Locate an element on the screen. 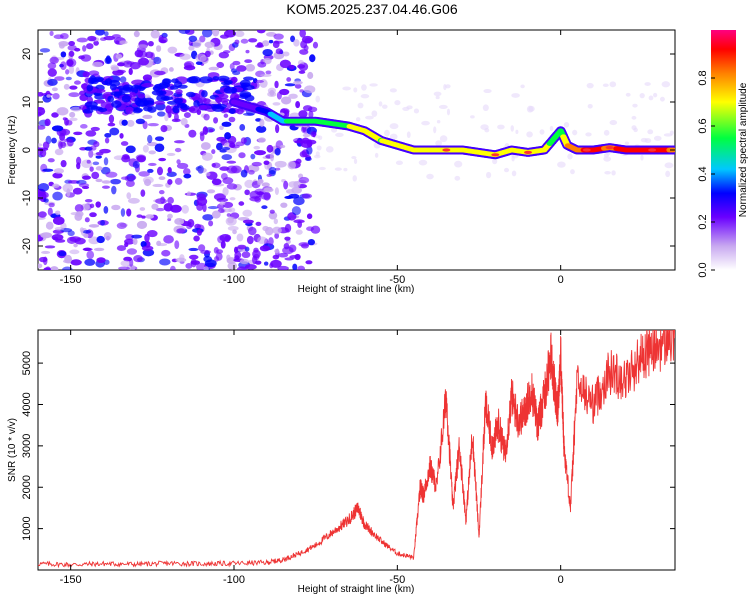 The width and height of the screenshot is (750, 600). spectrogram-ytick-label: -10 is located at coordinates (27, 198).